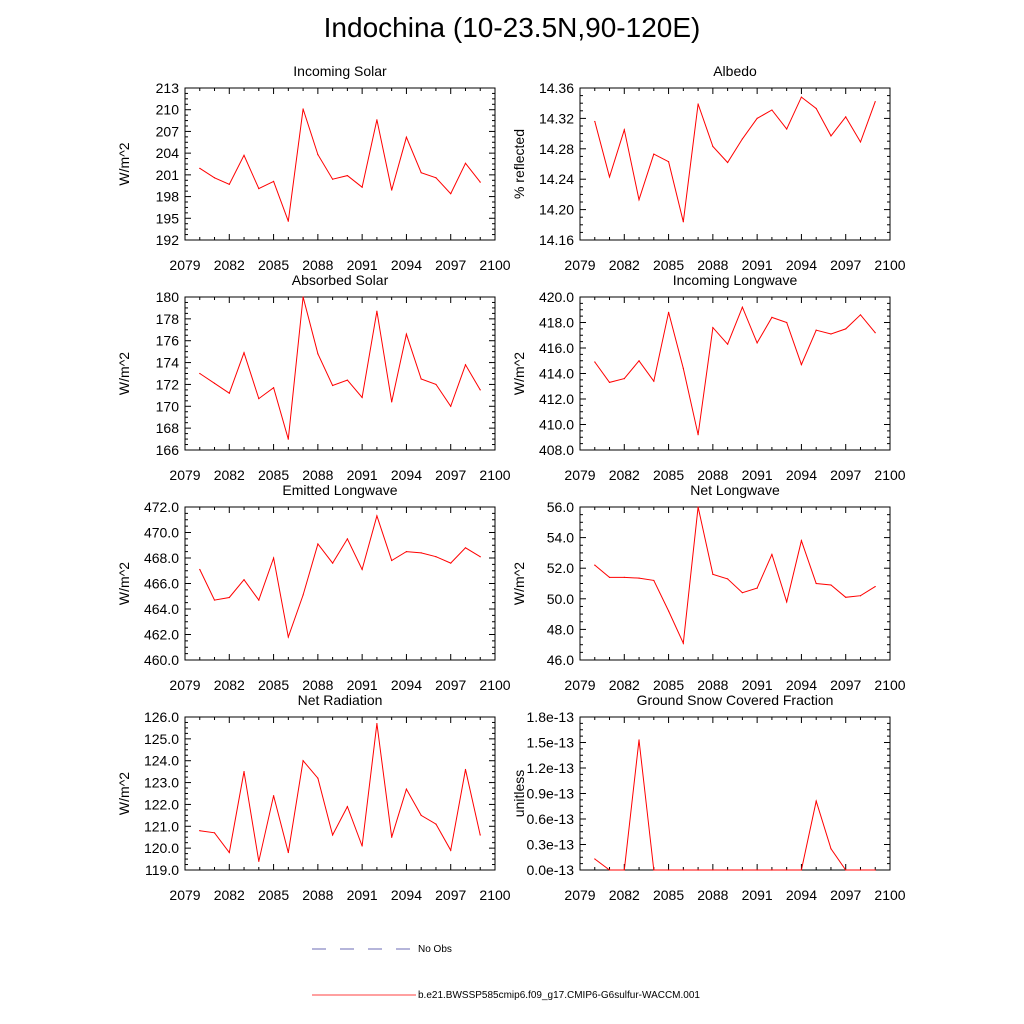  What do you see at coordinates (556, 210) in the screenshot?
I see `y-tick-label: 14.20` at bounding box center [556, 210].